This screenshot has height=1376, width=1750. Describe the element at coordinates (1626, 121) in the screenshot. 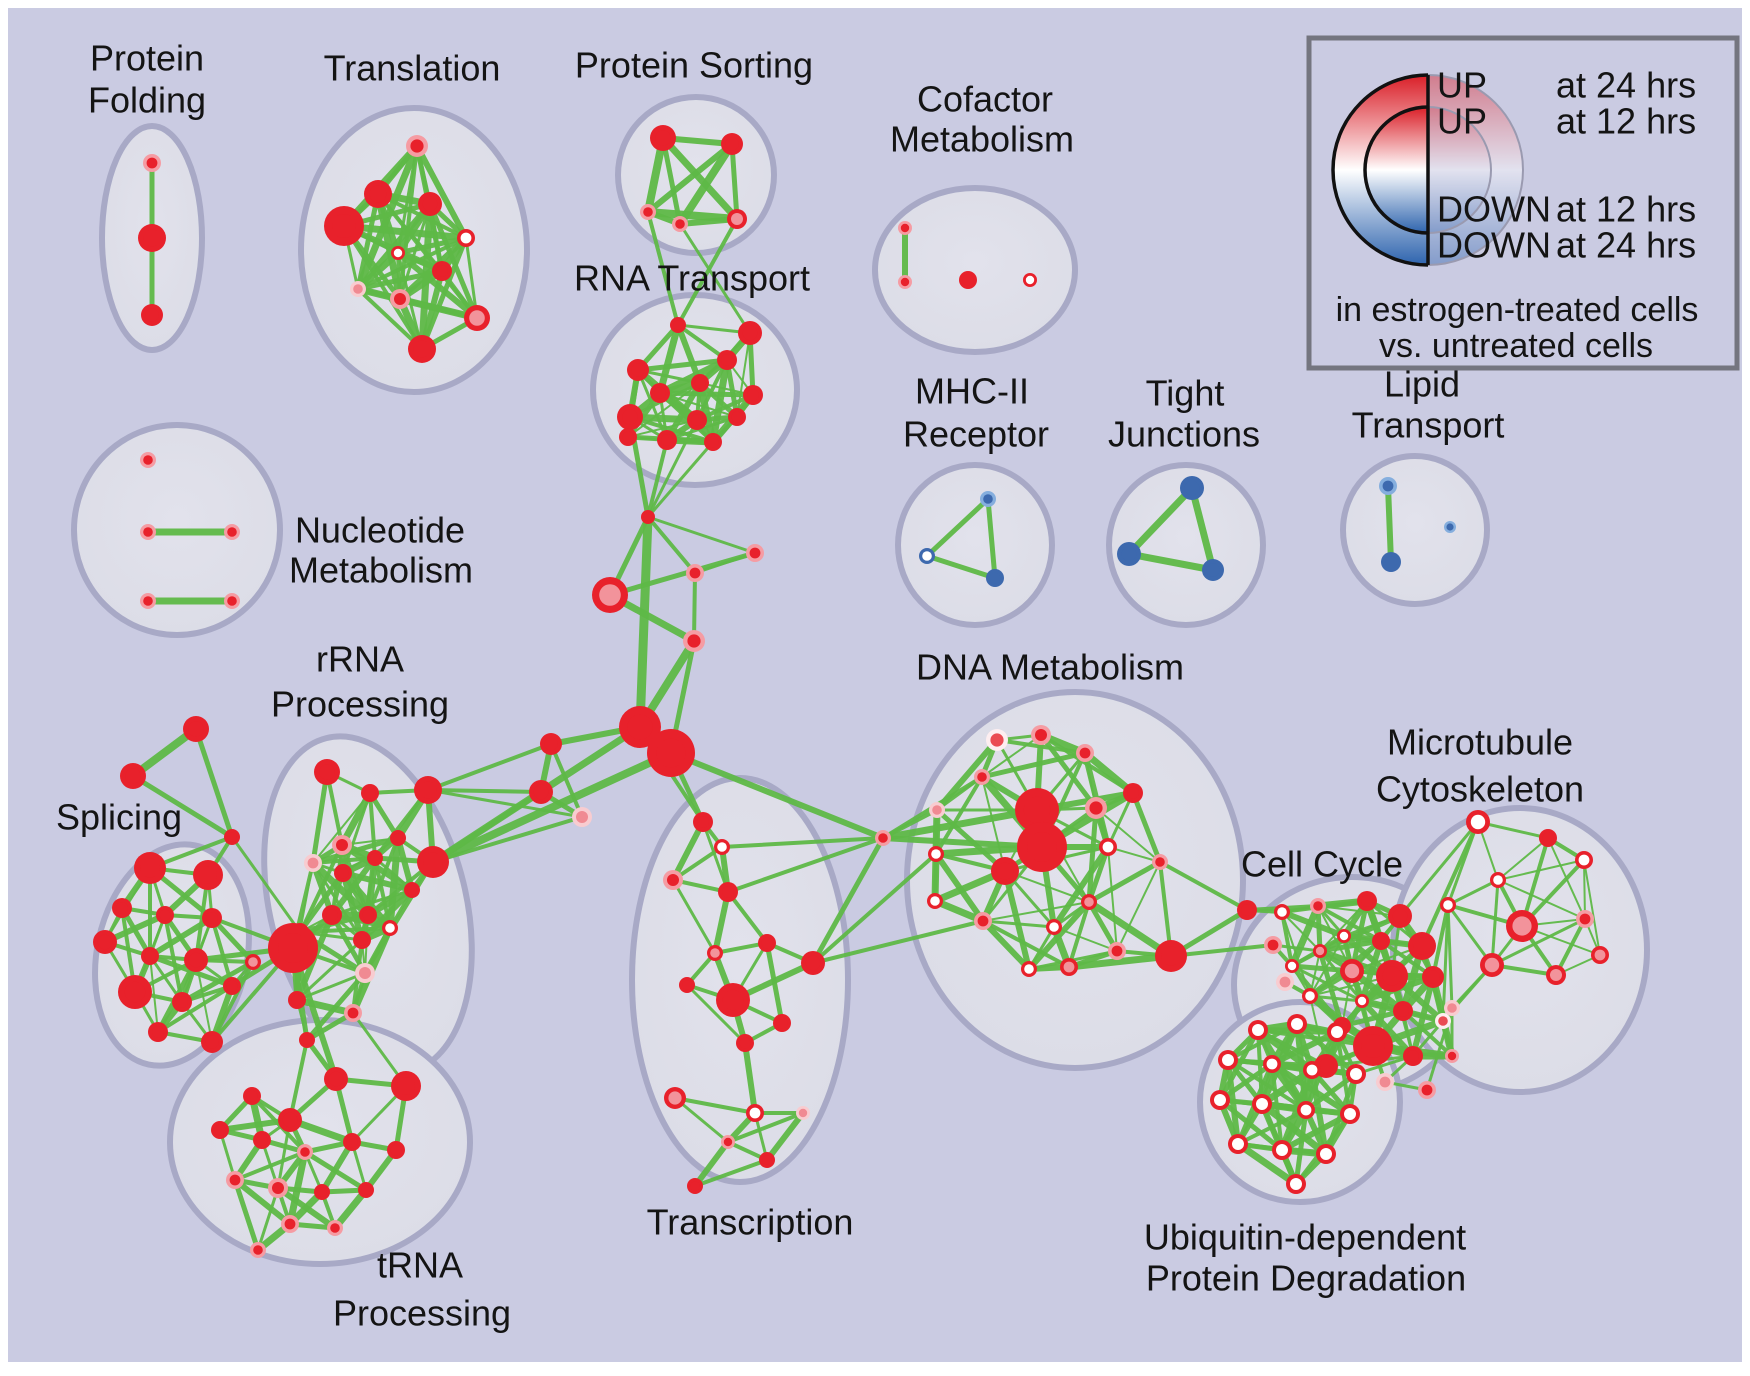

I see `legend-time-1: at 12 hrs` at that location.